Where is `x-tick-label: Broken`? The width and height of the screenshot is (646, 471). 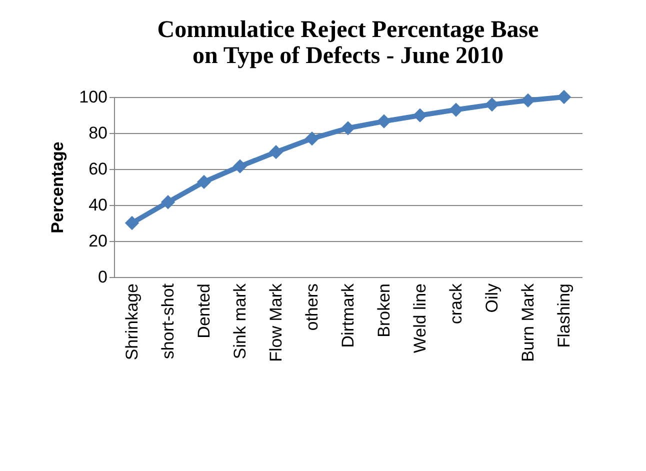 x-tick-label: Broken is located at coordinates (384, 311).